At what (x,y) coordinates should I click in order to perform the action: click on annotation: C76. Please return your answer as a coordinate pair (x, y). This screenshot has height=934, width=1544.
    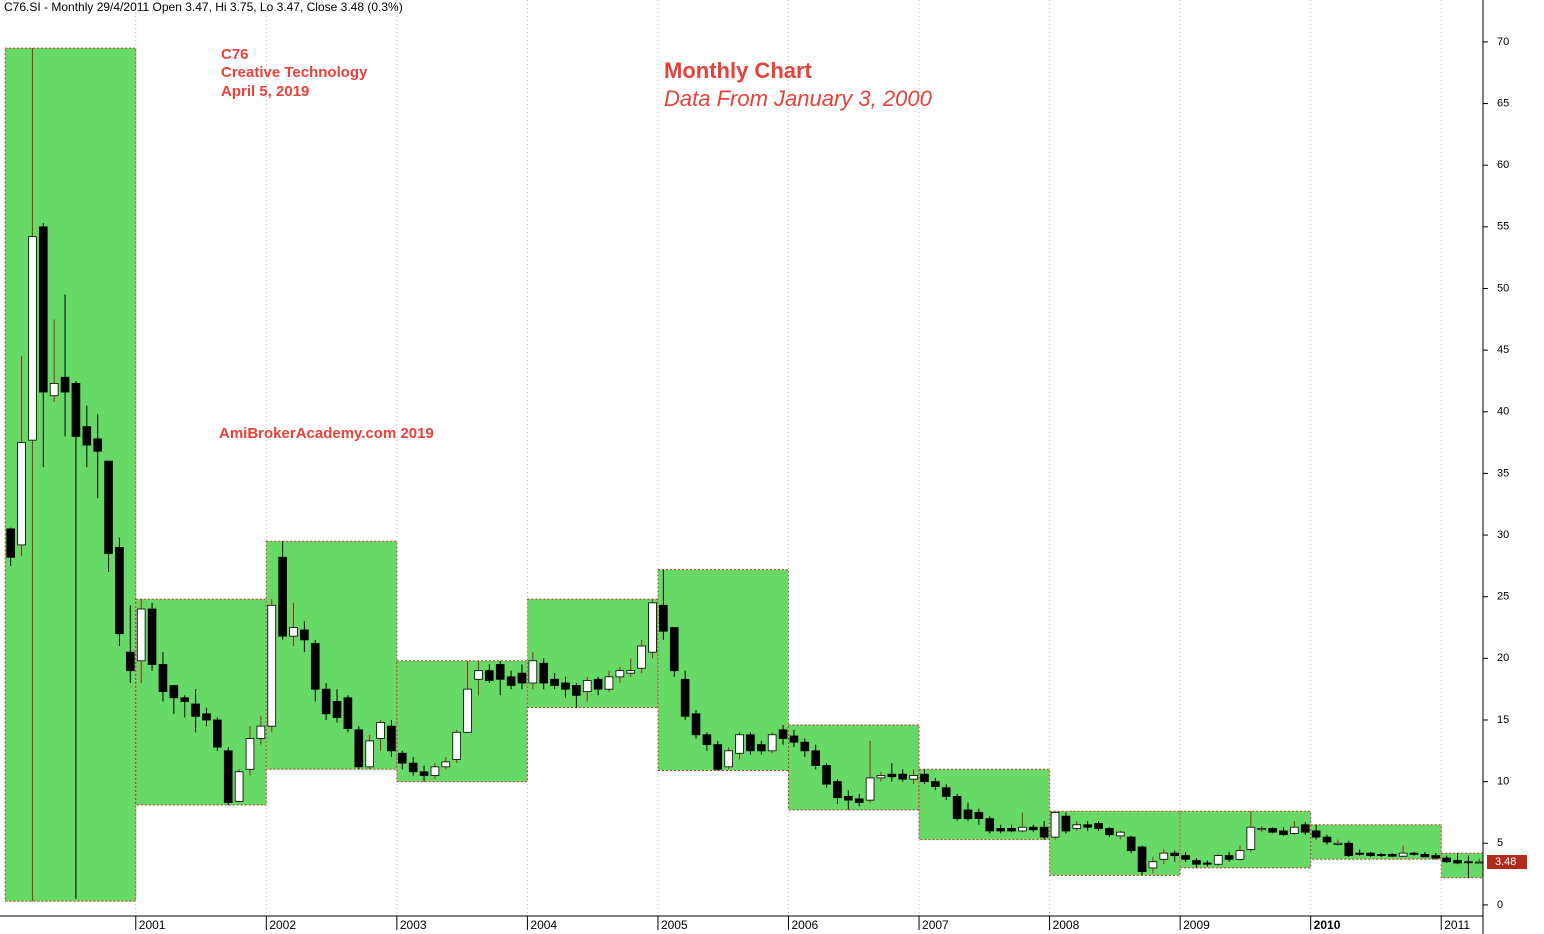
    Looking at the image, I should click on (235, 54).